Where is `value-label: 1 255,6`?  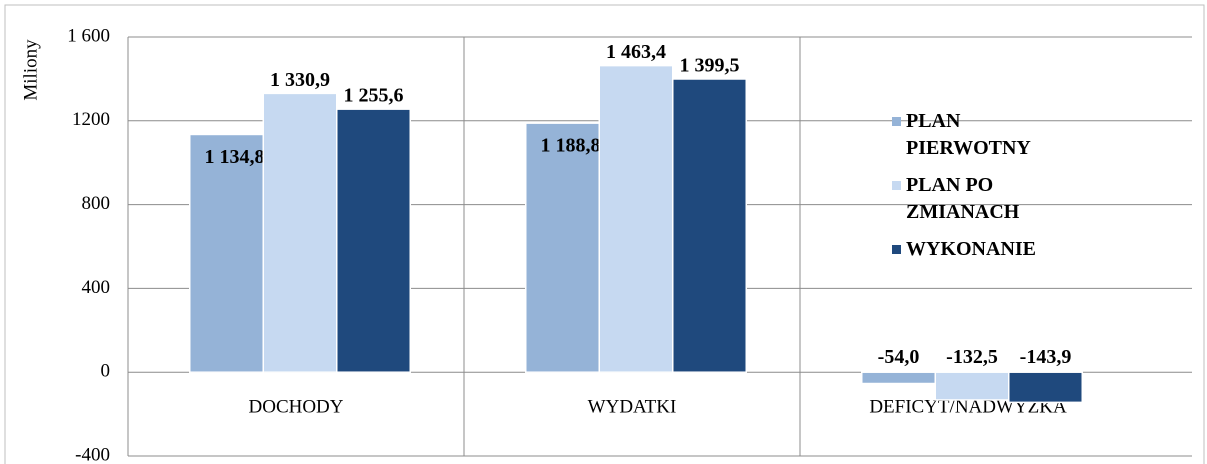
value-label: 1 255,6 is located at coordinates (374, 96).